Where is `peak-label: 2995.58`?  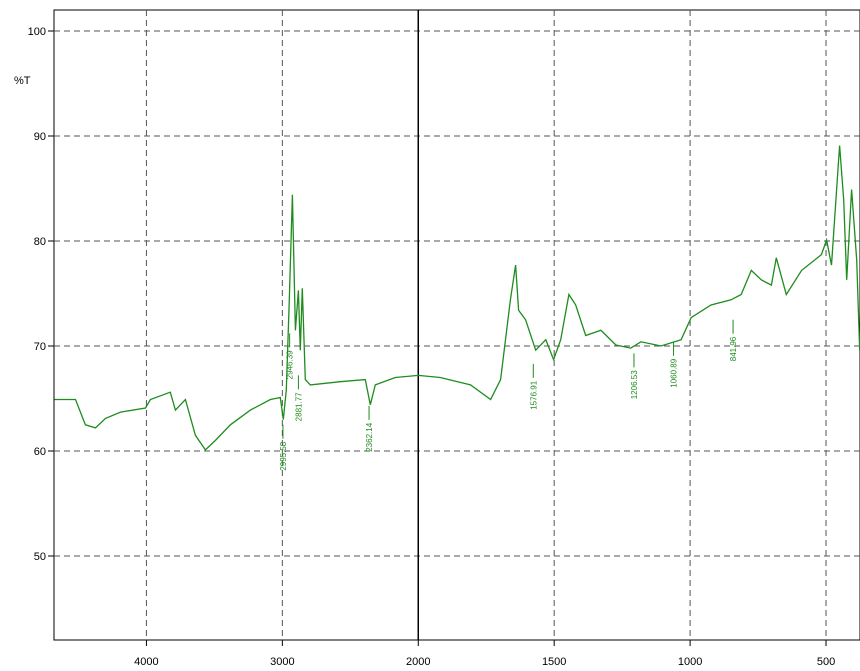
peak-label: 2995.58 is located at coordinates (283, 455).